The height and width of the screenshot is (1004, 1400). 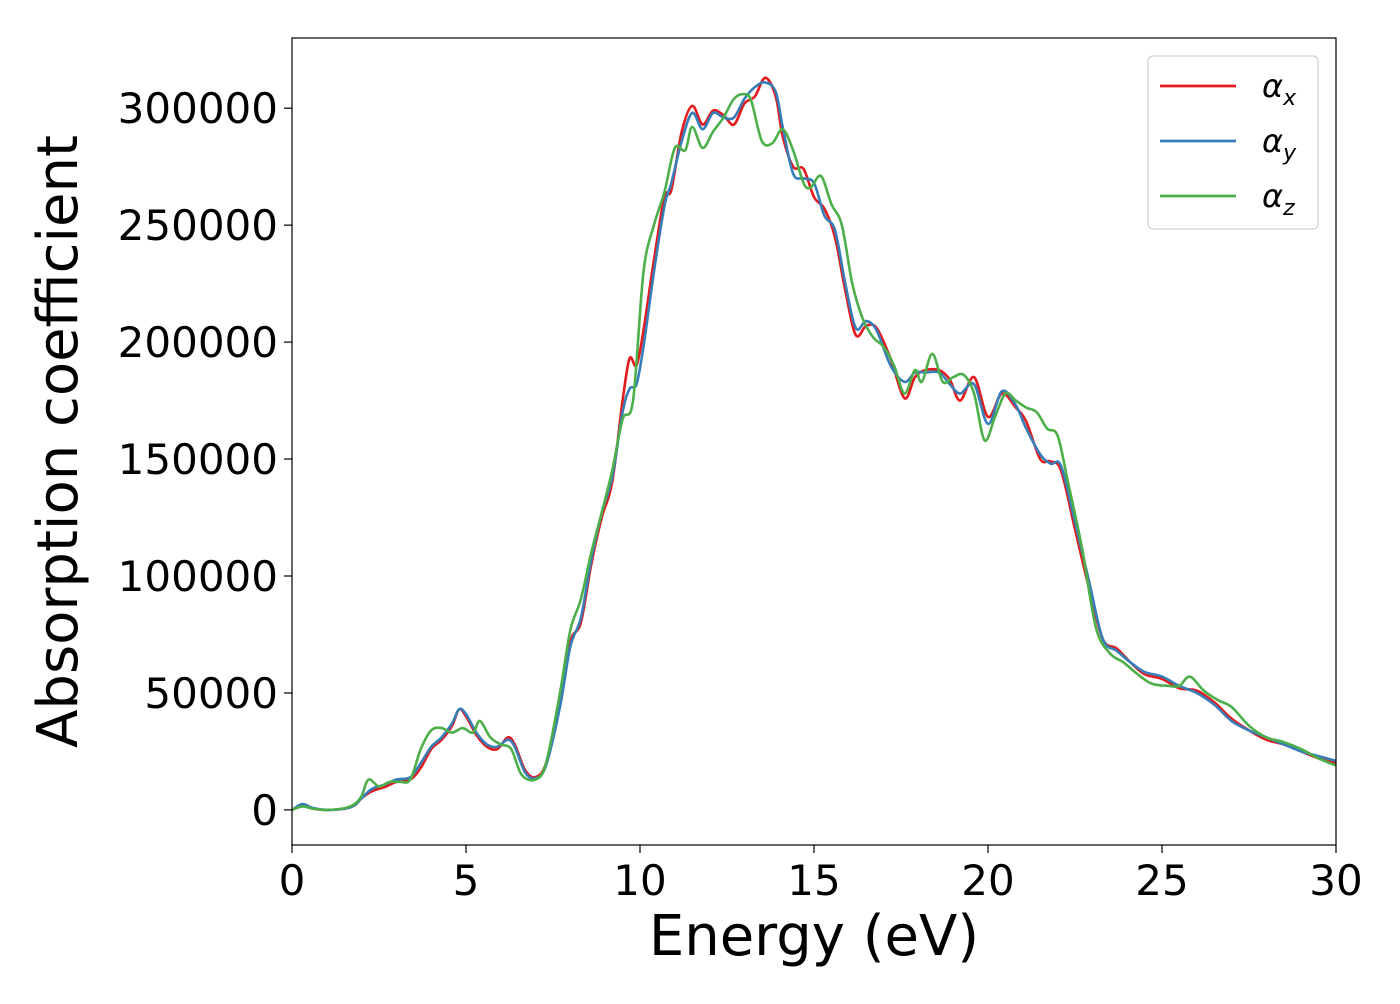 I want to click on x-tick-label: 0, so click(x=292, y=880).